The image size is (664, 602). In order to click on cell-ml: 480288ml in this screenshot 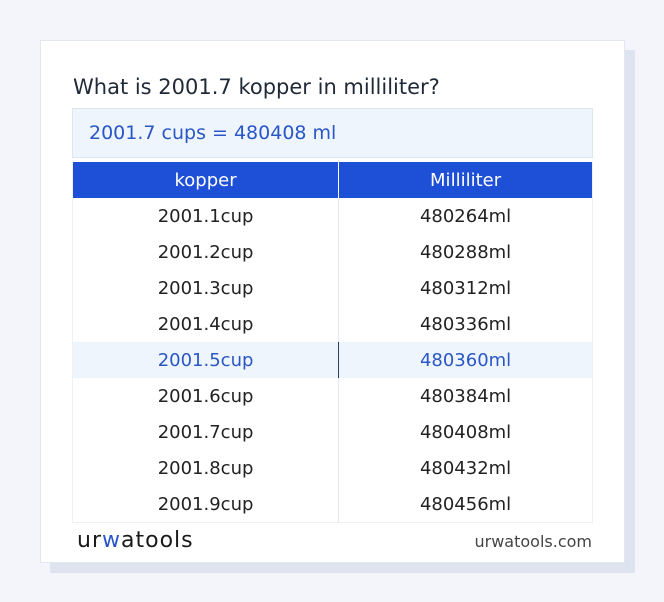, I will do `click(465, 252)`.